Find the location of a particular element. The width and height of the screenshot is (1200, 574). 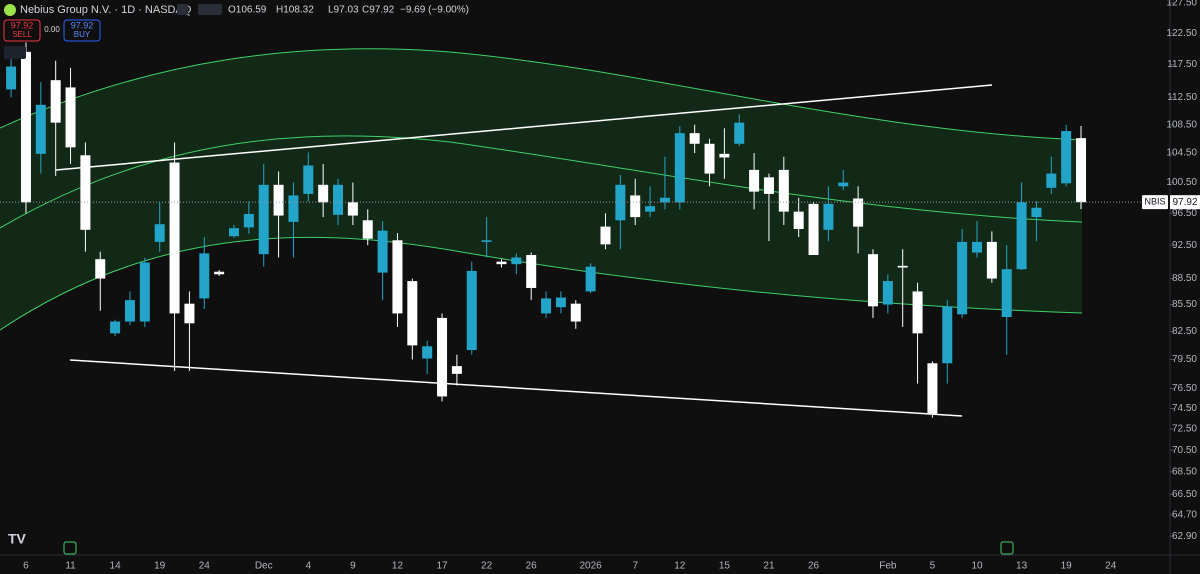

y-tick-label: 122.50 is located at coordinates (1181, 33).